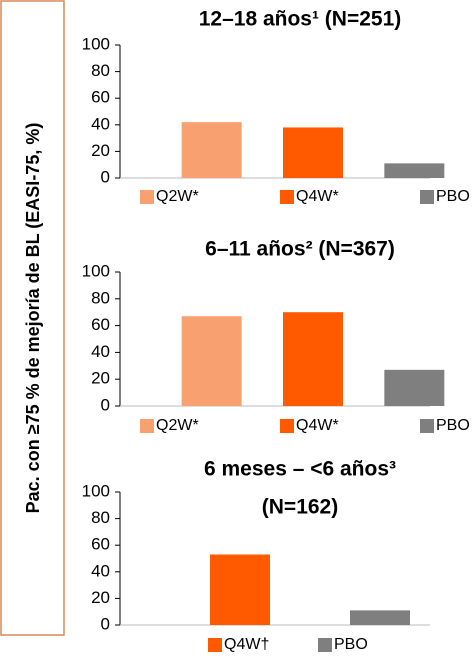 The width and height of the screenshot is (475, 661). I want to click on ylabel-box, so click(32, 318).